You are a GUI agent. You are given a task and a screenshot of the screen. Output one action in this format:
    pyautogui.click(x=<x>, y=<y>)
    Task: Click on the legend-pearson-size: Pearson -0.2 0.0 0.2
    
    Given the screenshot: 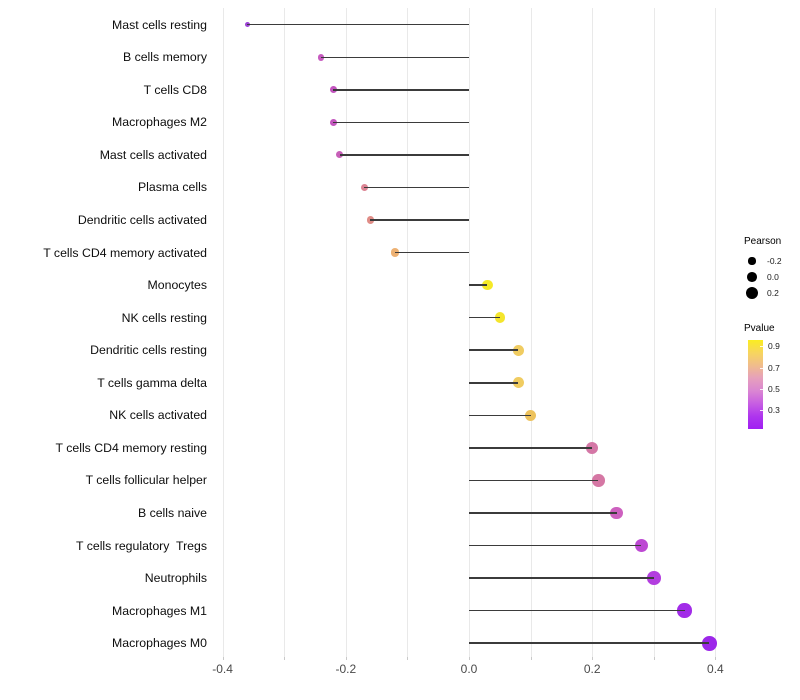 What is the action you would take?
    pyautogui.click(x=763, y=268)
    